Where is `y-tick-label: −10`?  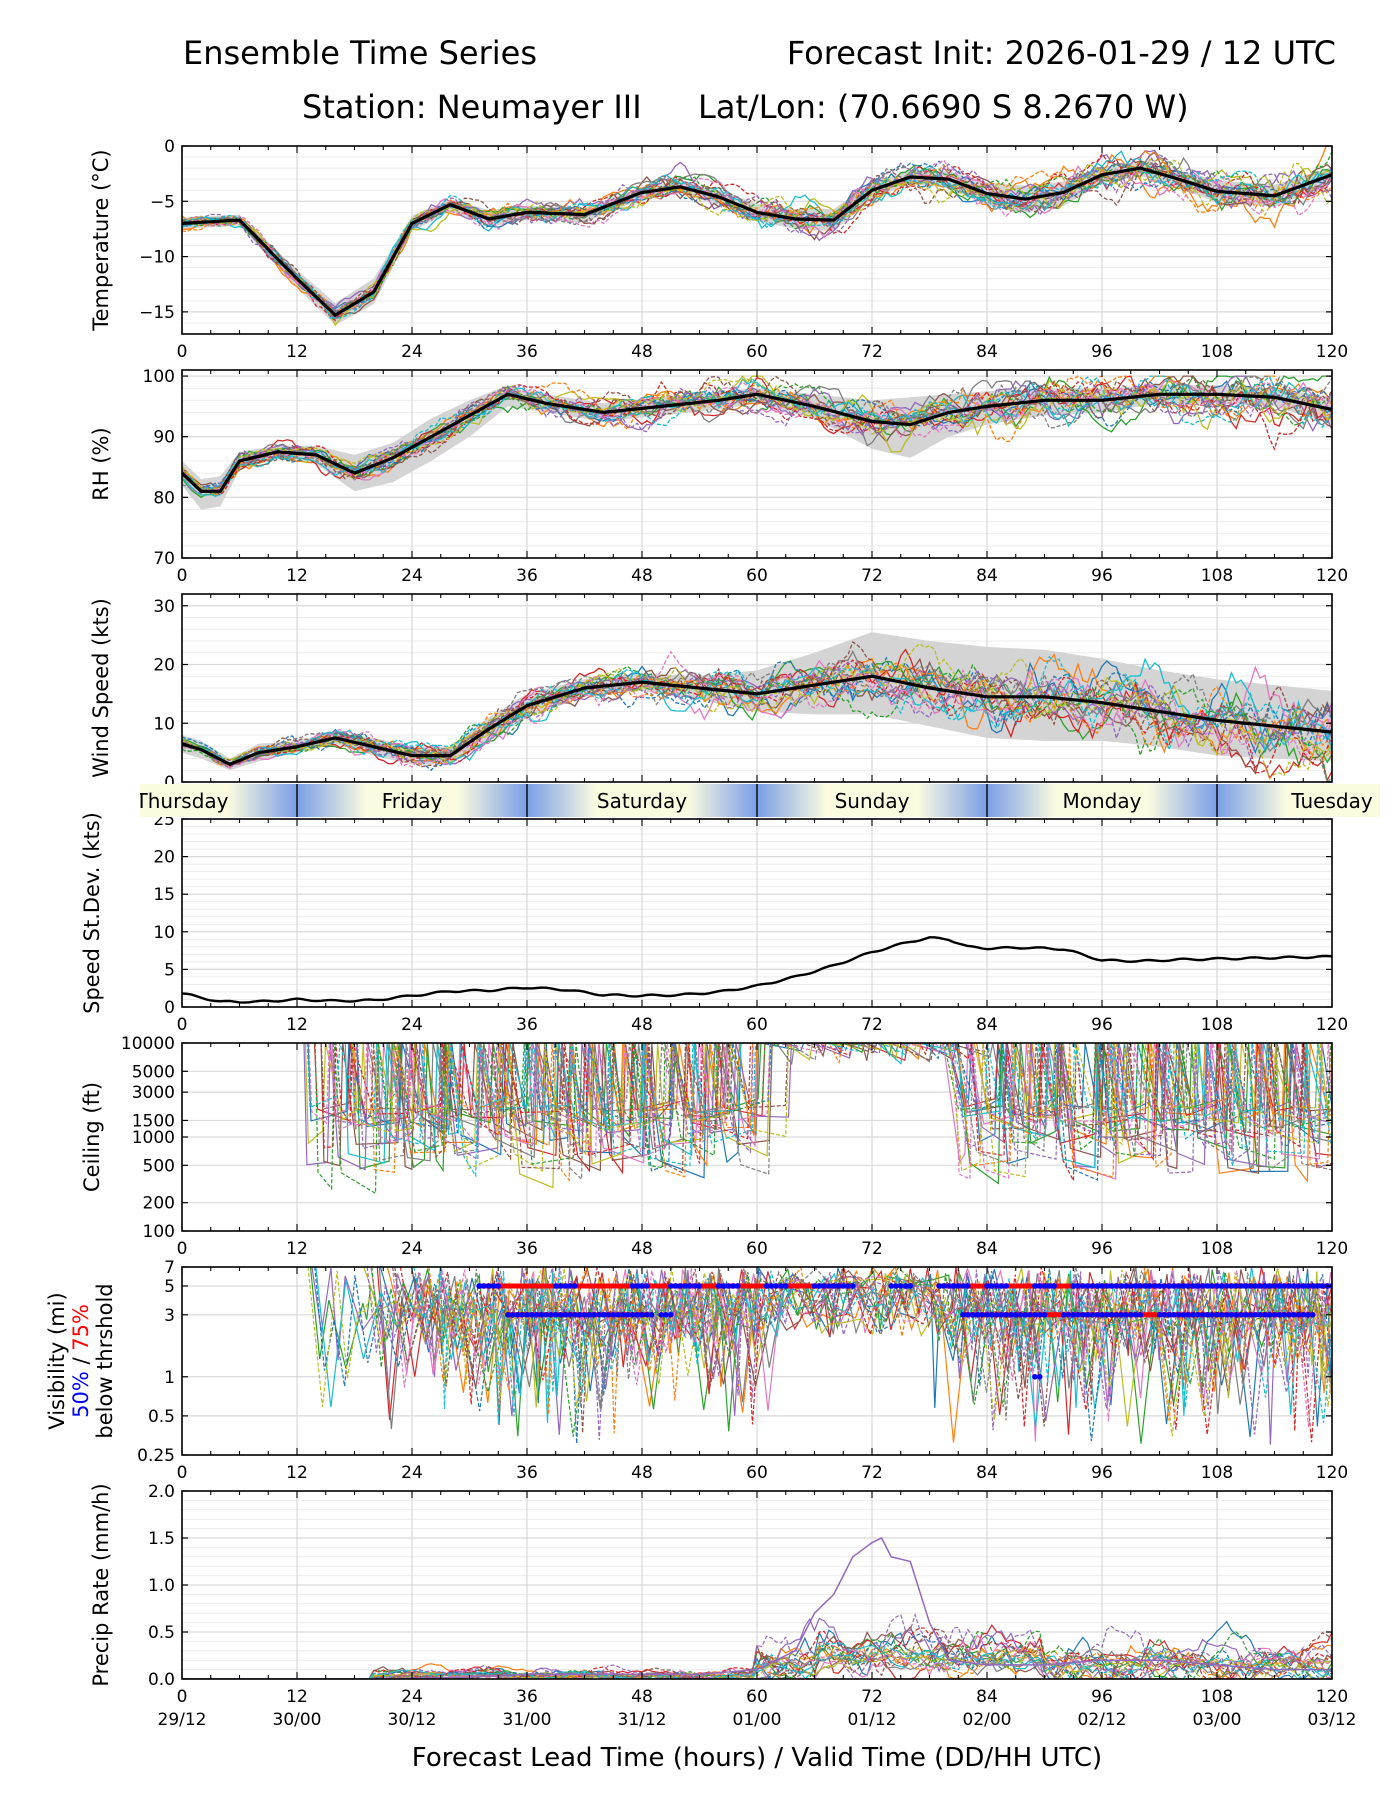 y-tick-label: −10 is located at coordinates (157, 258).